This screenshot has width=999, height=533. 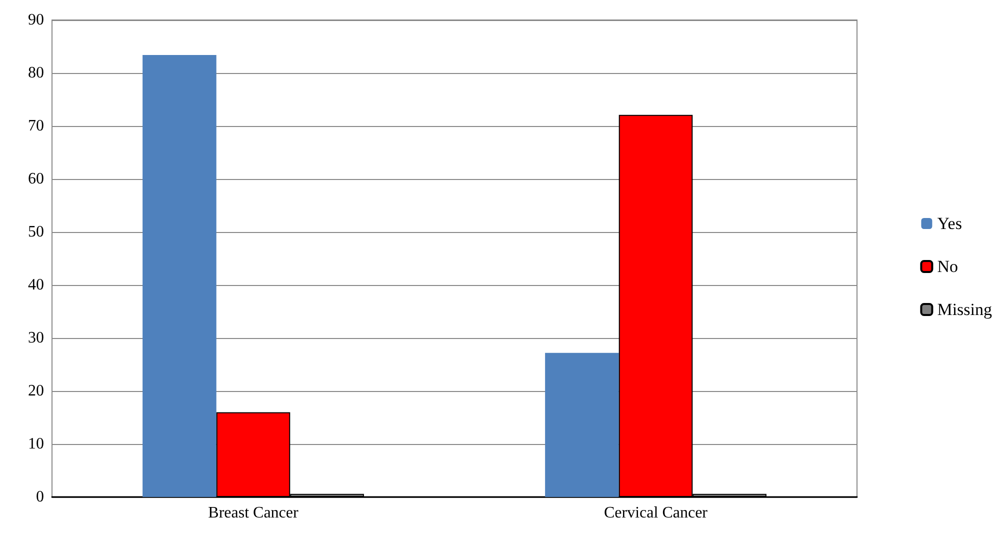 What do you see at coordinates (656, 513) in the screenshot?
I see `x-tick-label: Cervical Cancer` at bounding box center [656, 513].